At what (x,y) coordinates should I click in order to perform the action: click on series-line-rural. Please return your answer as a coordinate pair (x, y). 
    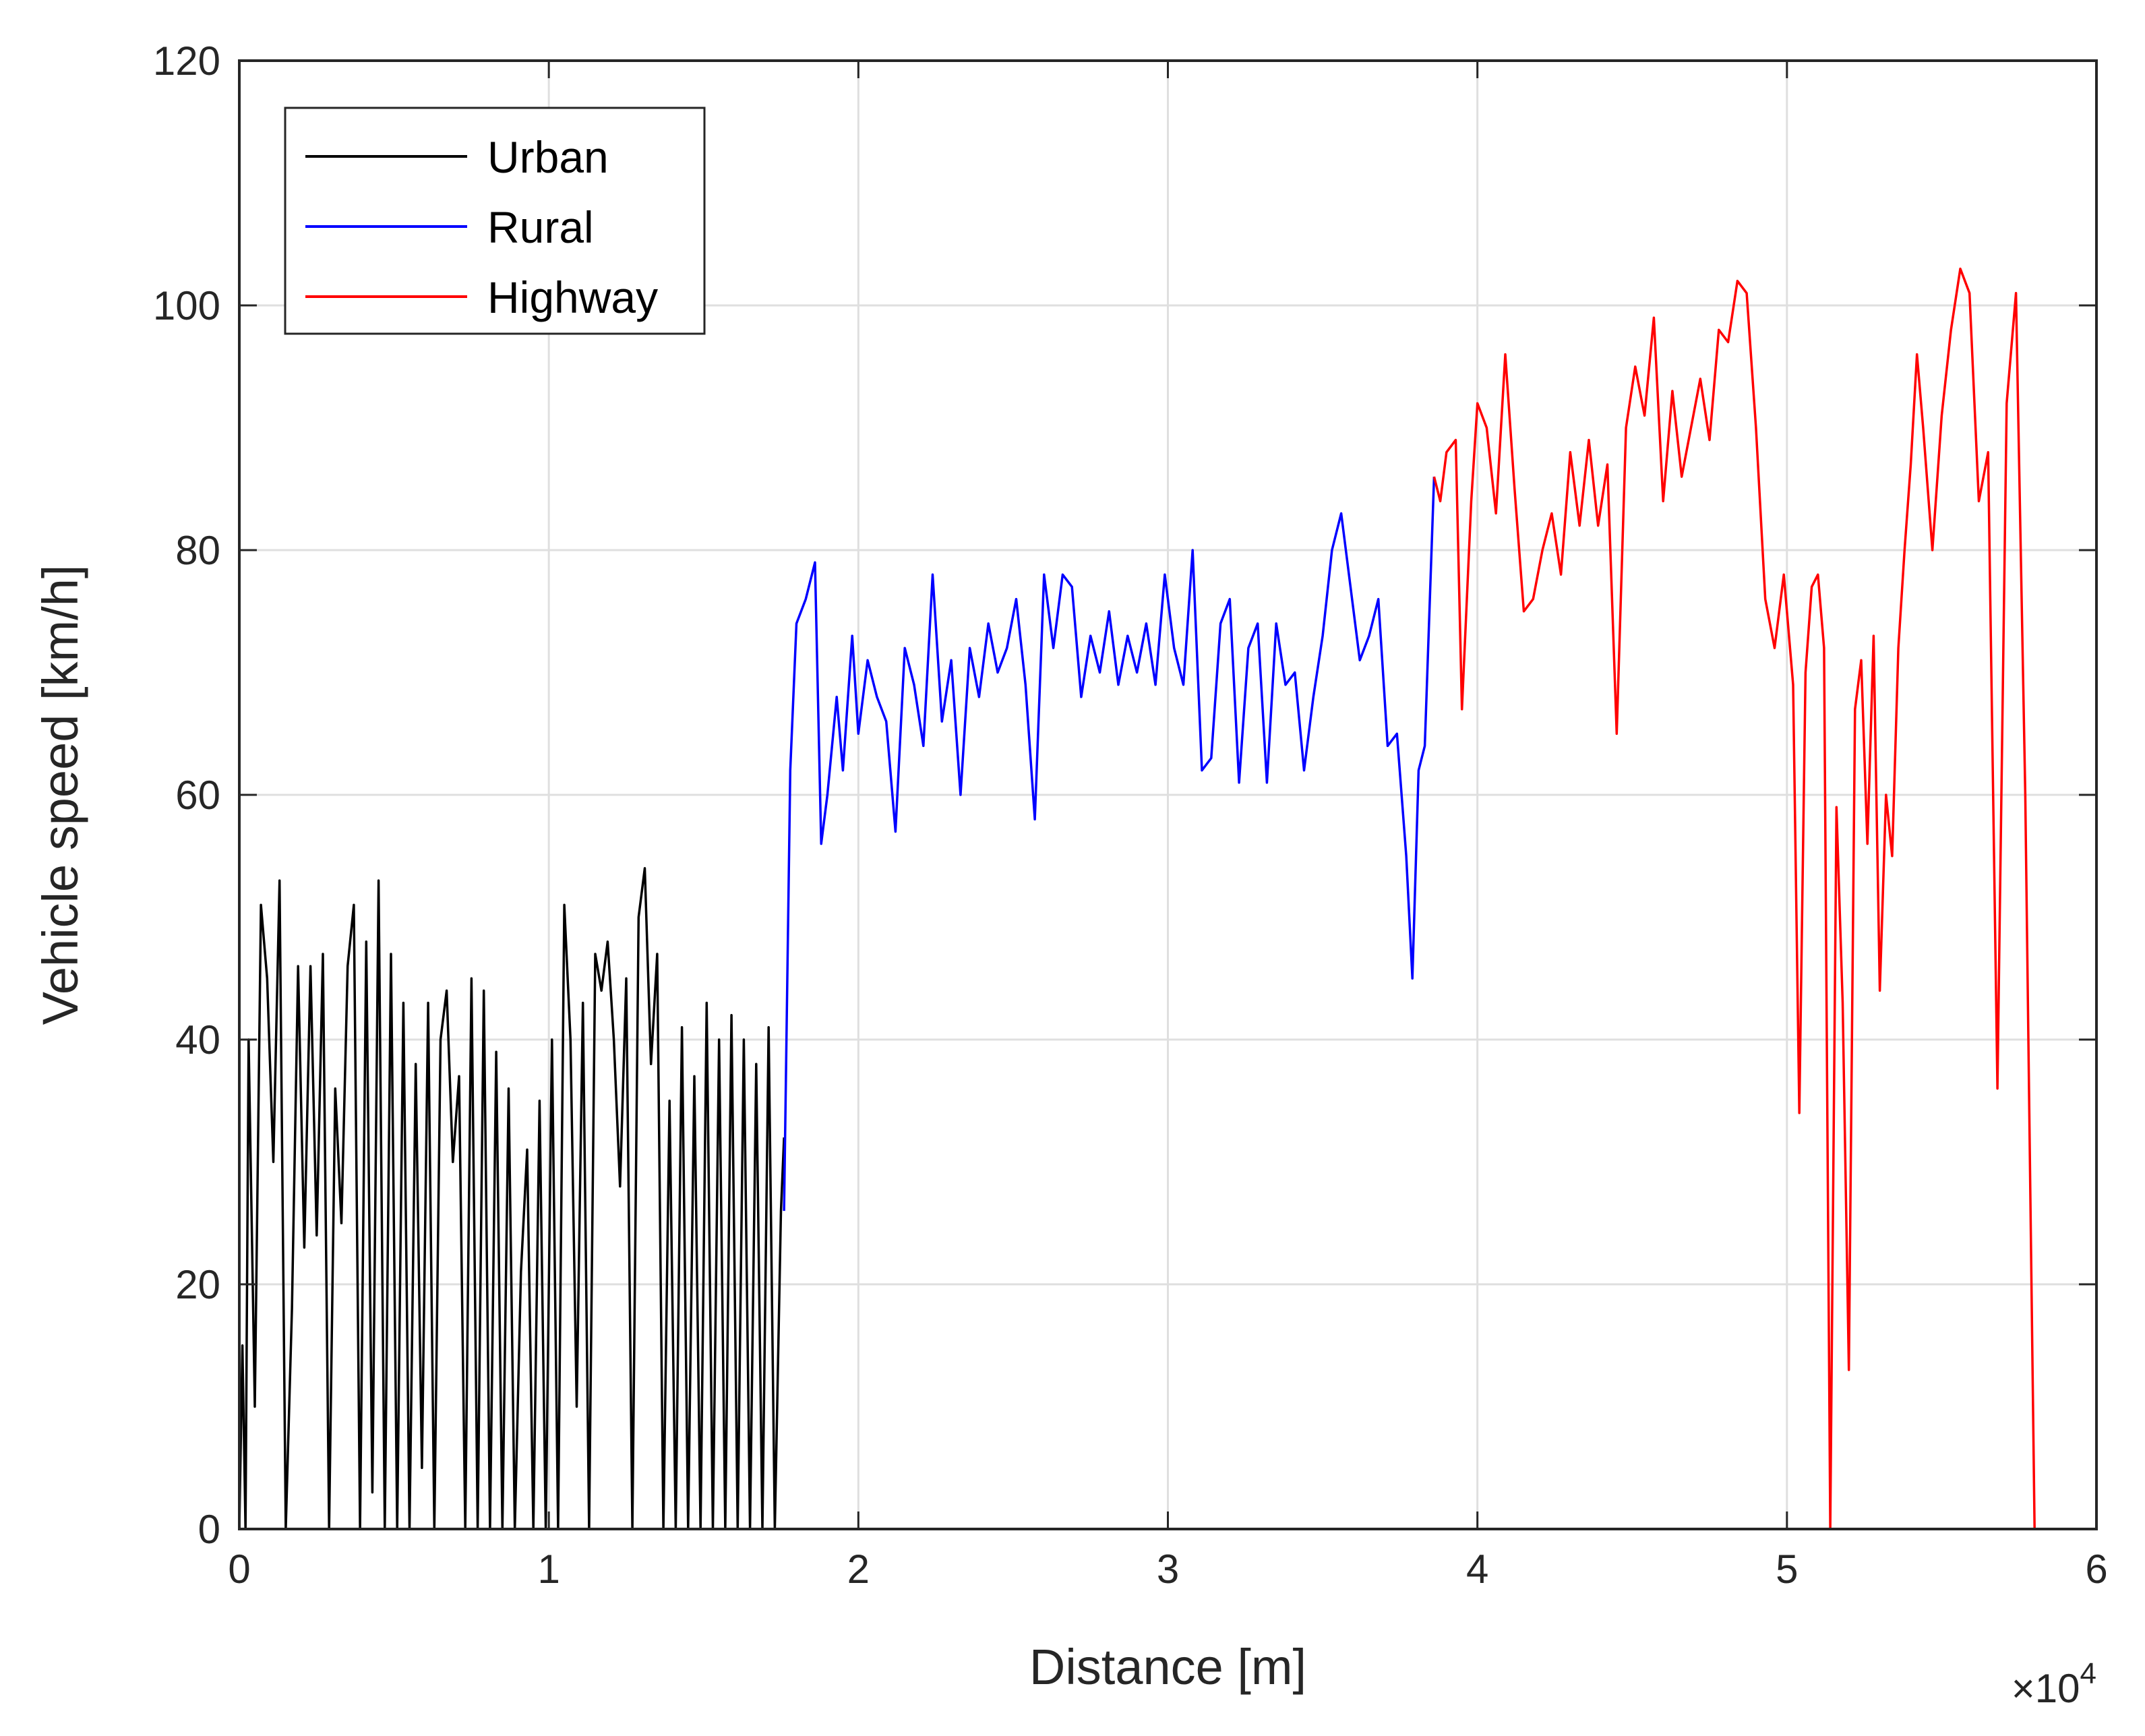
    Looking at the image, I should click on (1109, 844).